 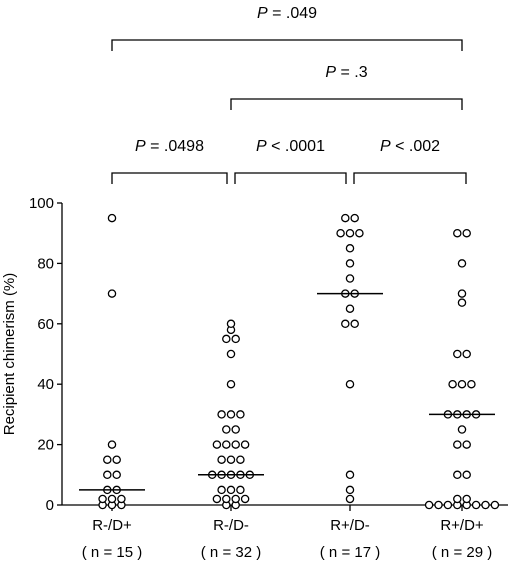 What do you see at coordinates (231, 552) in the screenshot?
I see `group-n-label: ( n = 32 )` at bounding box center [231, 552].